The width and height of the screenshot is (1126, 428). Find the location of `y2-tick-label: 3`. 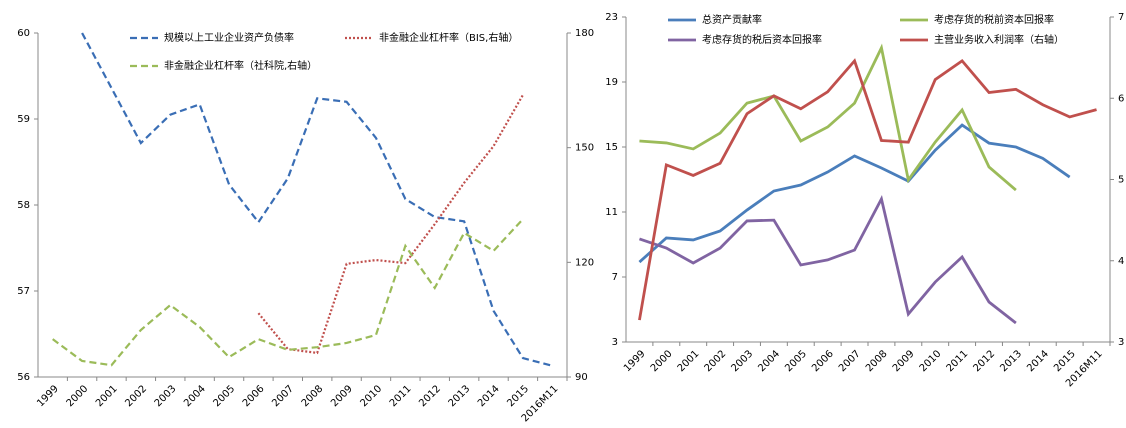

y2-tick-label: 3 is located at coordinates (1121, 342).